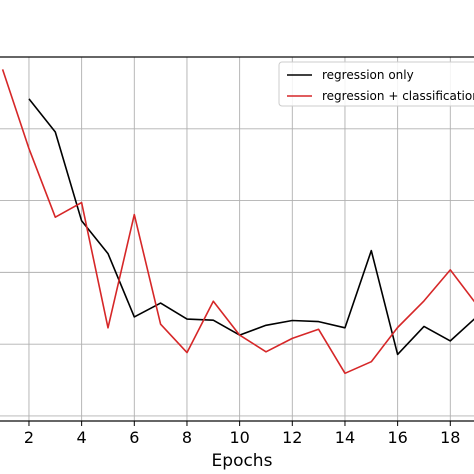 This screenshot has width=474, height=474. What do you see at coordinates (82, 437) in the screenshot?
I see `x-tick-label: 4` at bounding box center [82, 437].